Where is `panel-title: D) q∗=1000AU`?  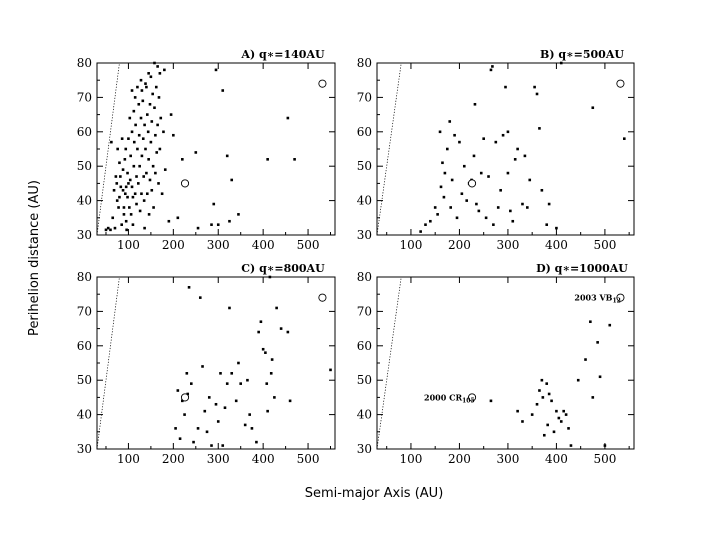
panel-title: D) q∗=1000AU is located at coordinates (582, 268).